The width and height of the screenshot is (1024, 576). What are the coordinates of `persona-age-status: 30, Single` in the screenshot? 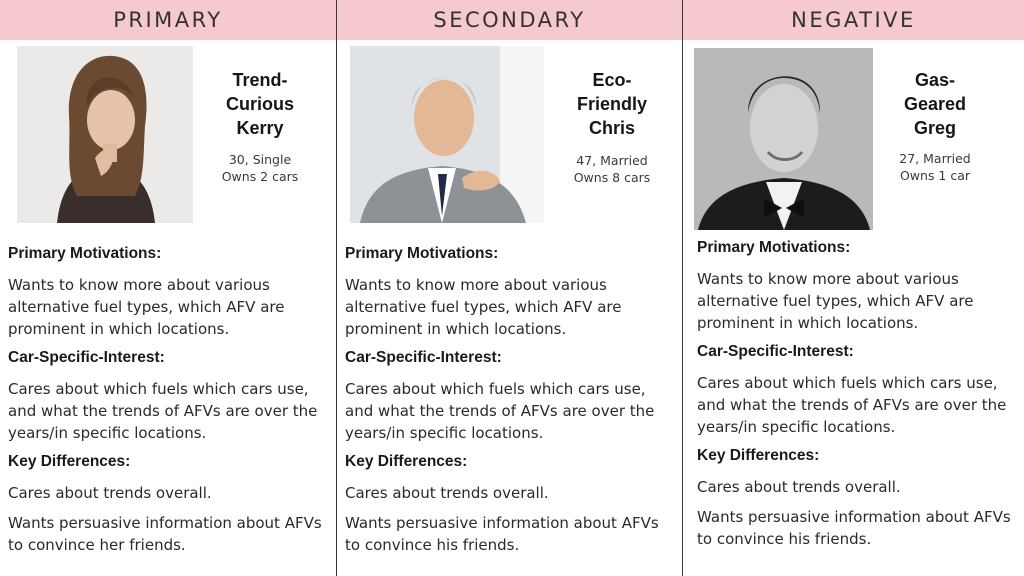 It's located at (260, 159).